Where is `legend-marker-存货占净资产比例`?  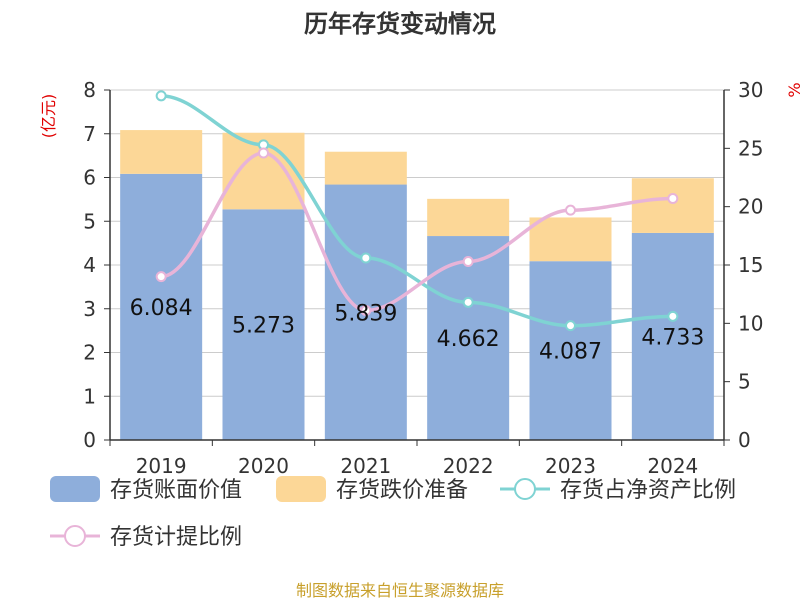 legend-marker-存货占净资产比例 is located at coordinates (525, 489).